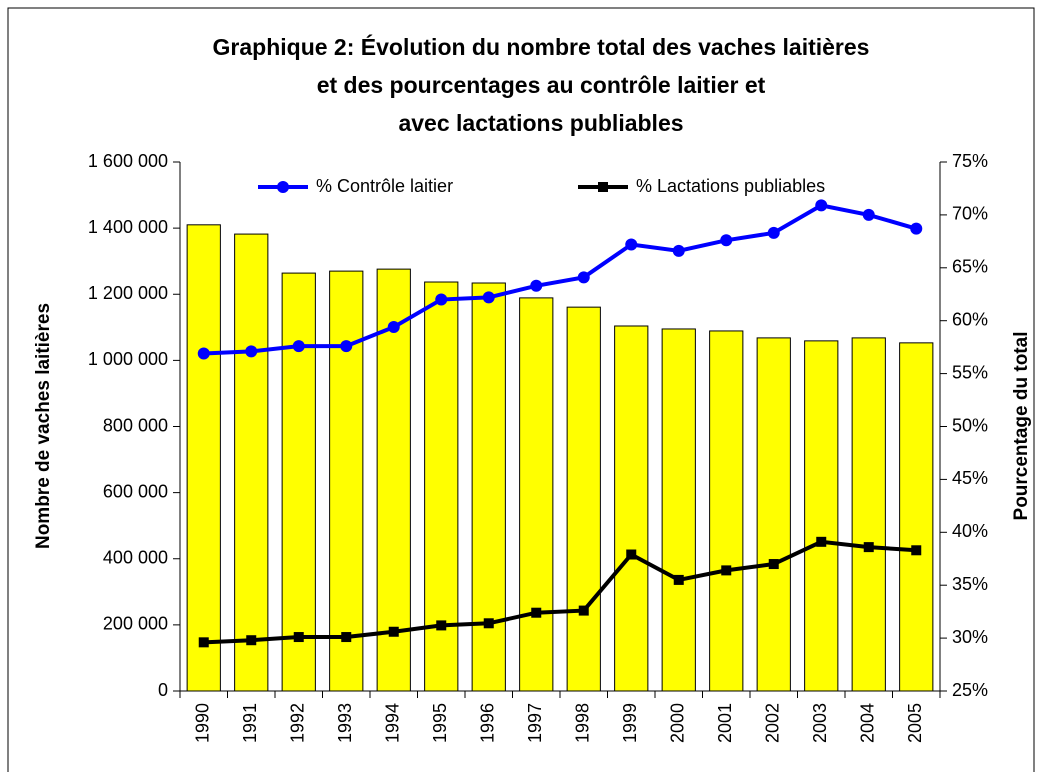 Image resolution: width=1042 pixels, height=772 pixels. Describe the element at coordinates (630, 723) in the screenshot. I see `x-tick-label: 1999` at that location.